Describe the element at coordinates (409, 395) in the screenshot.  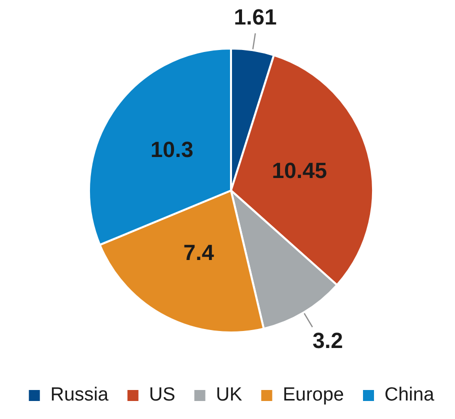
I see `legend-label: China` at that location.